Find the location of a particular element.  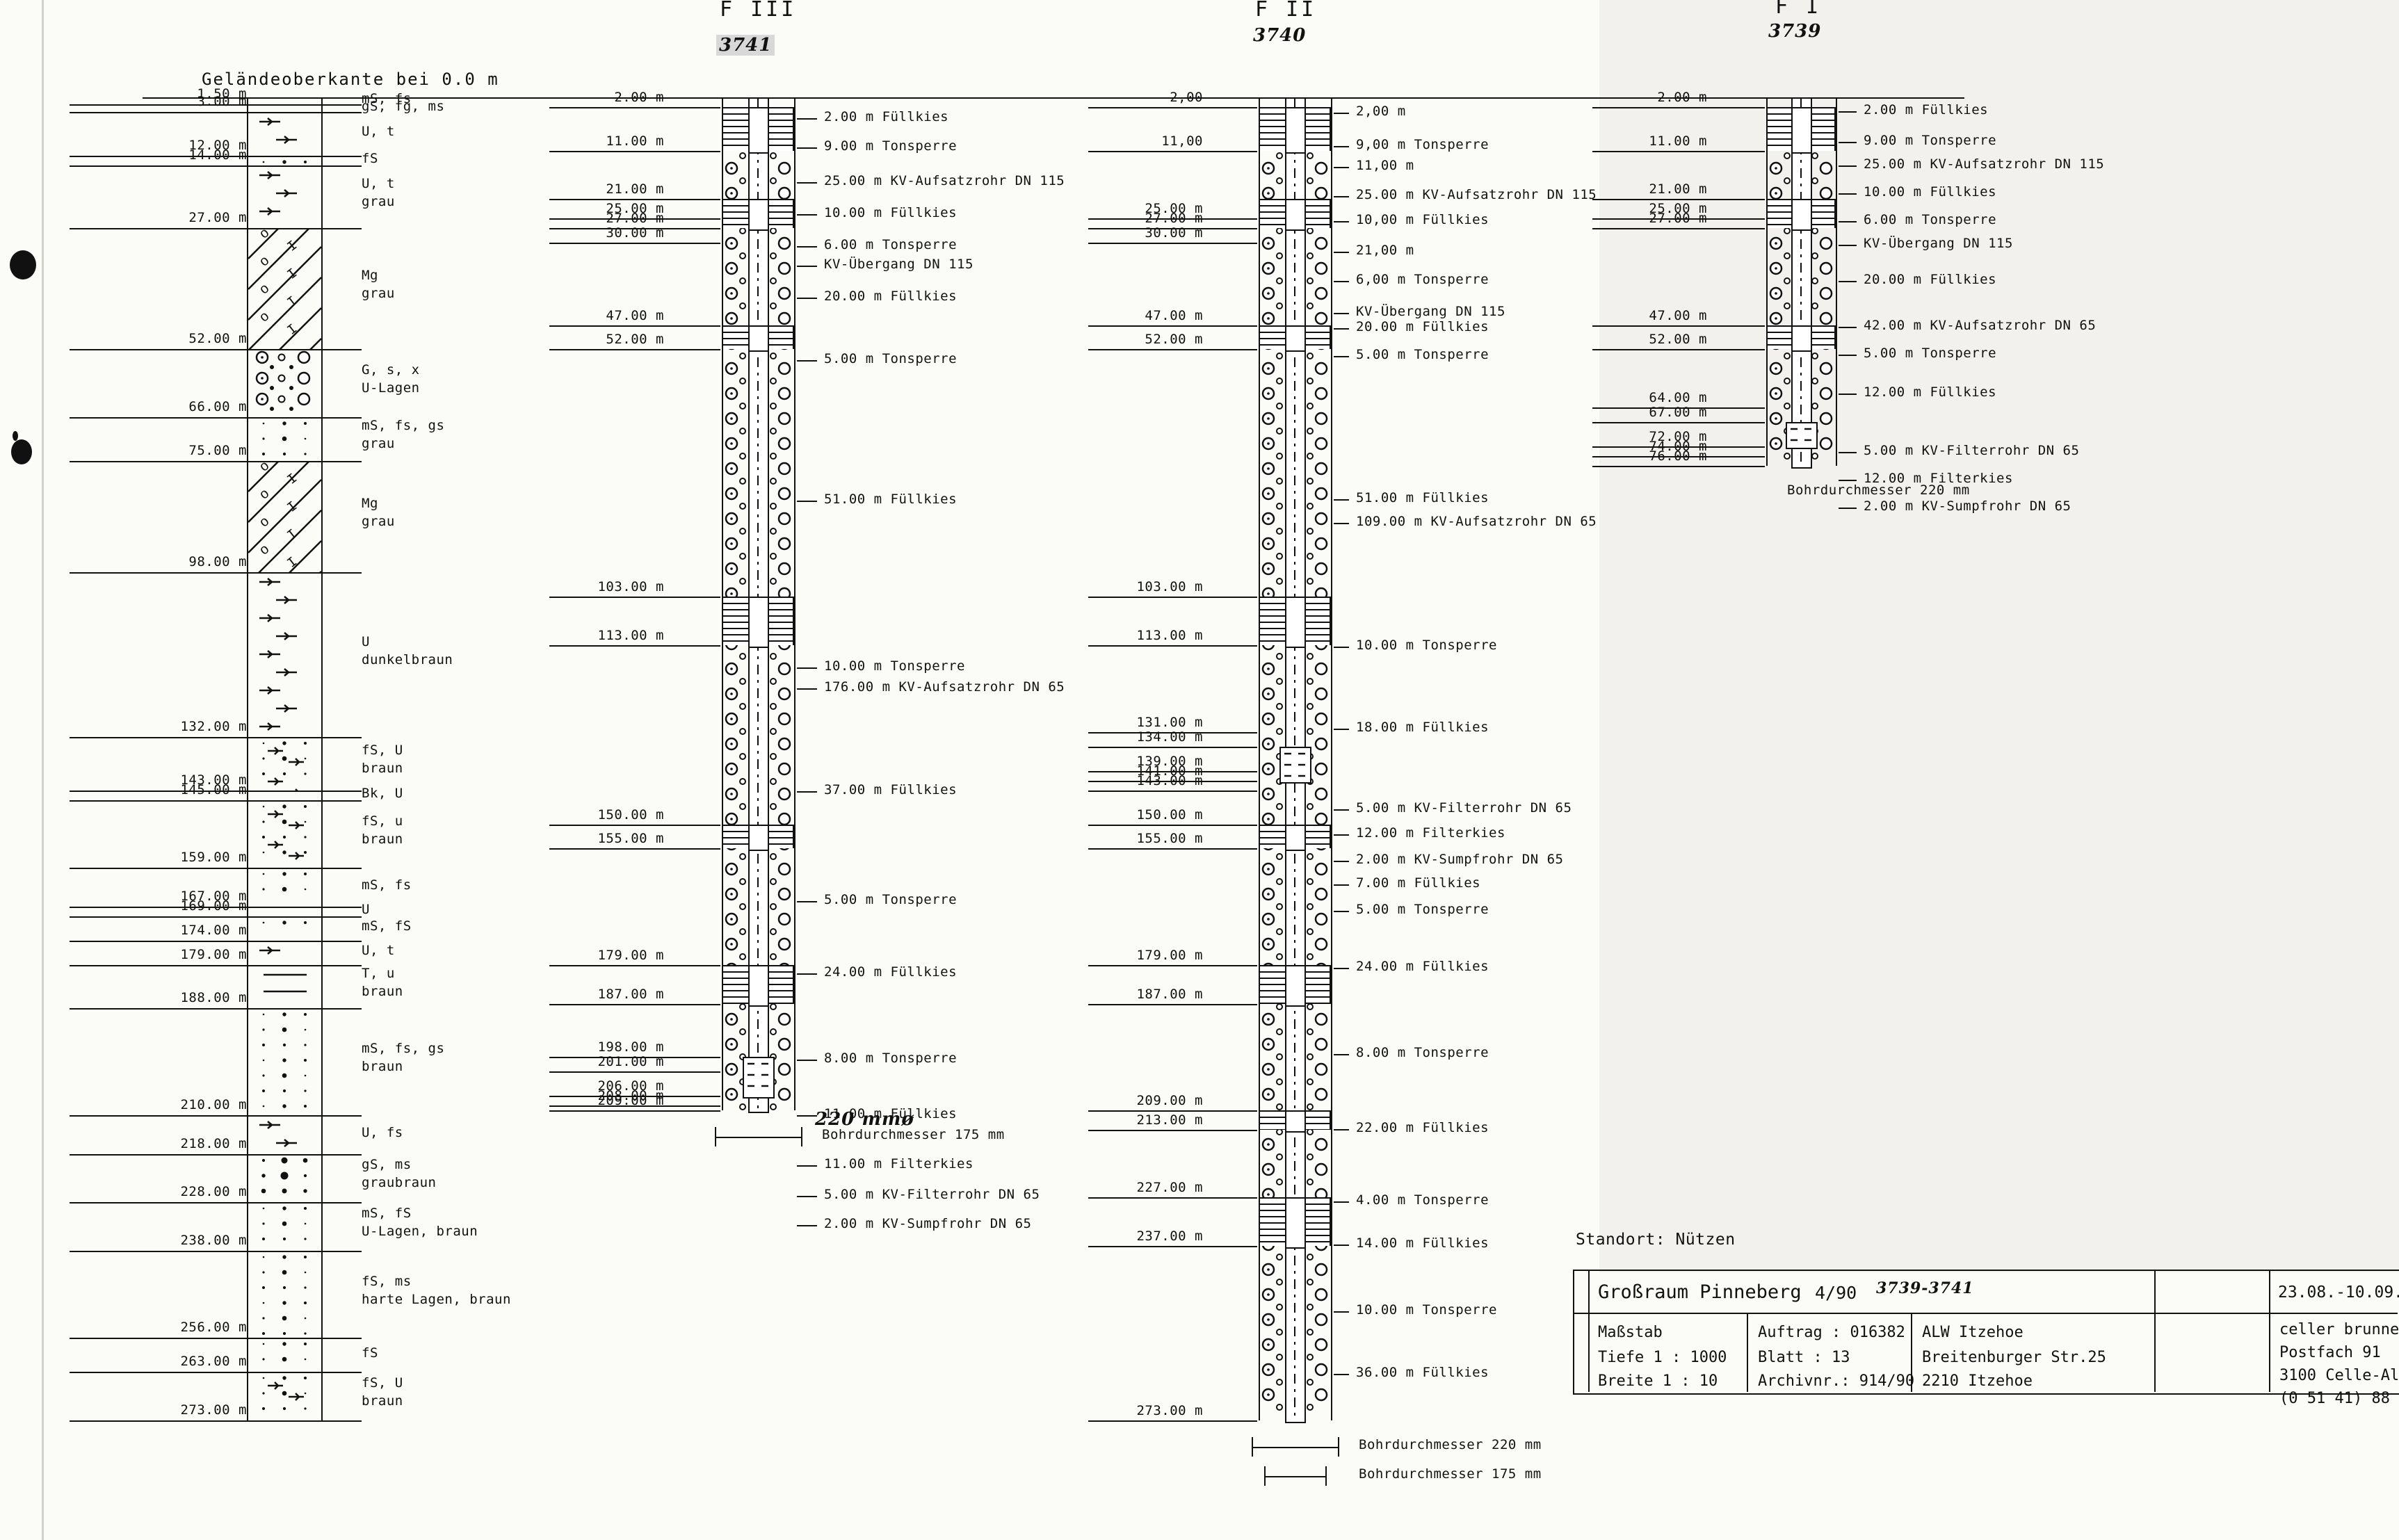

well-callout: 9,00 m Tonsperre is located at coordinates (1423, 144).